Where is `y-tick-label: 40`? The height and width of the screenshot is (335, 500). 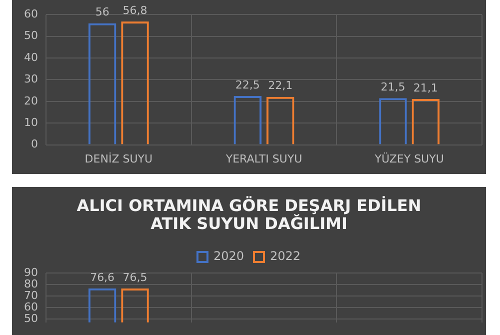
y-tick-label: 40 is located at coordinates (31, 57).